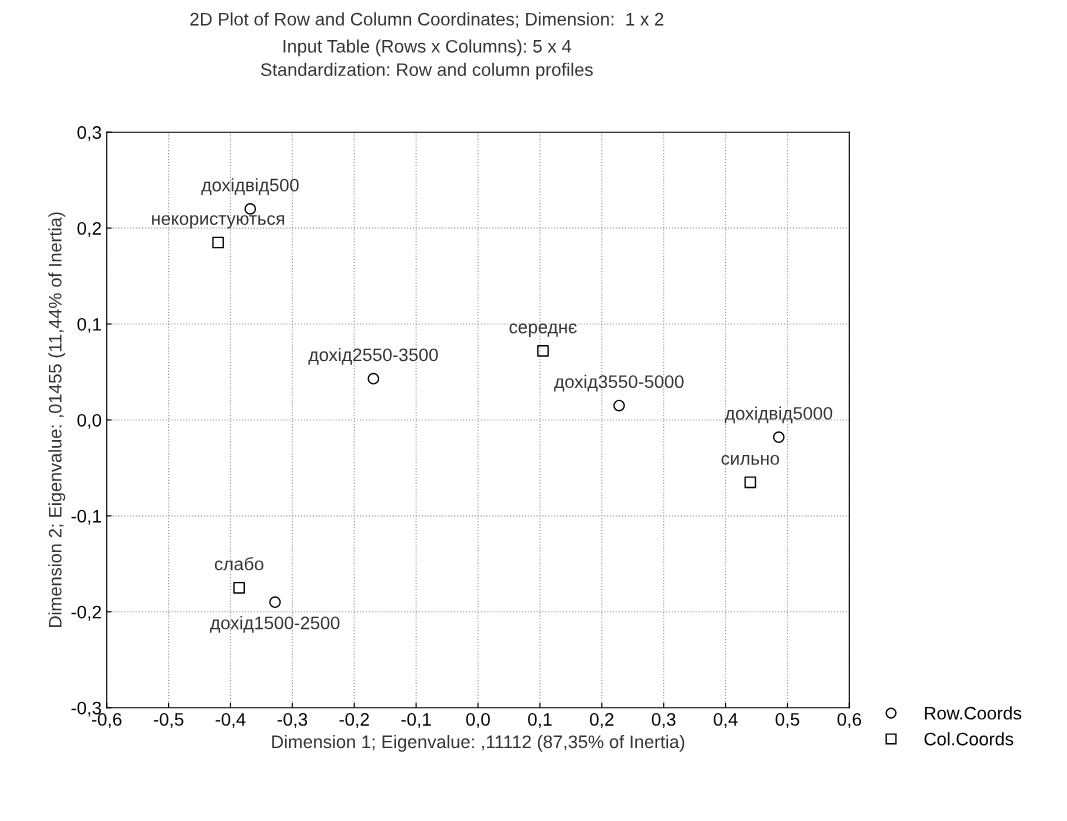  Describe the element at coordinates (354, 720) in the screenshot. I see `x-tick-label: -0,2` at that location.